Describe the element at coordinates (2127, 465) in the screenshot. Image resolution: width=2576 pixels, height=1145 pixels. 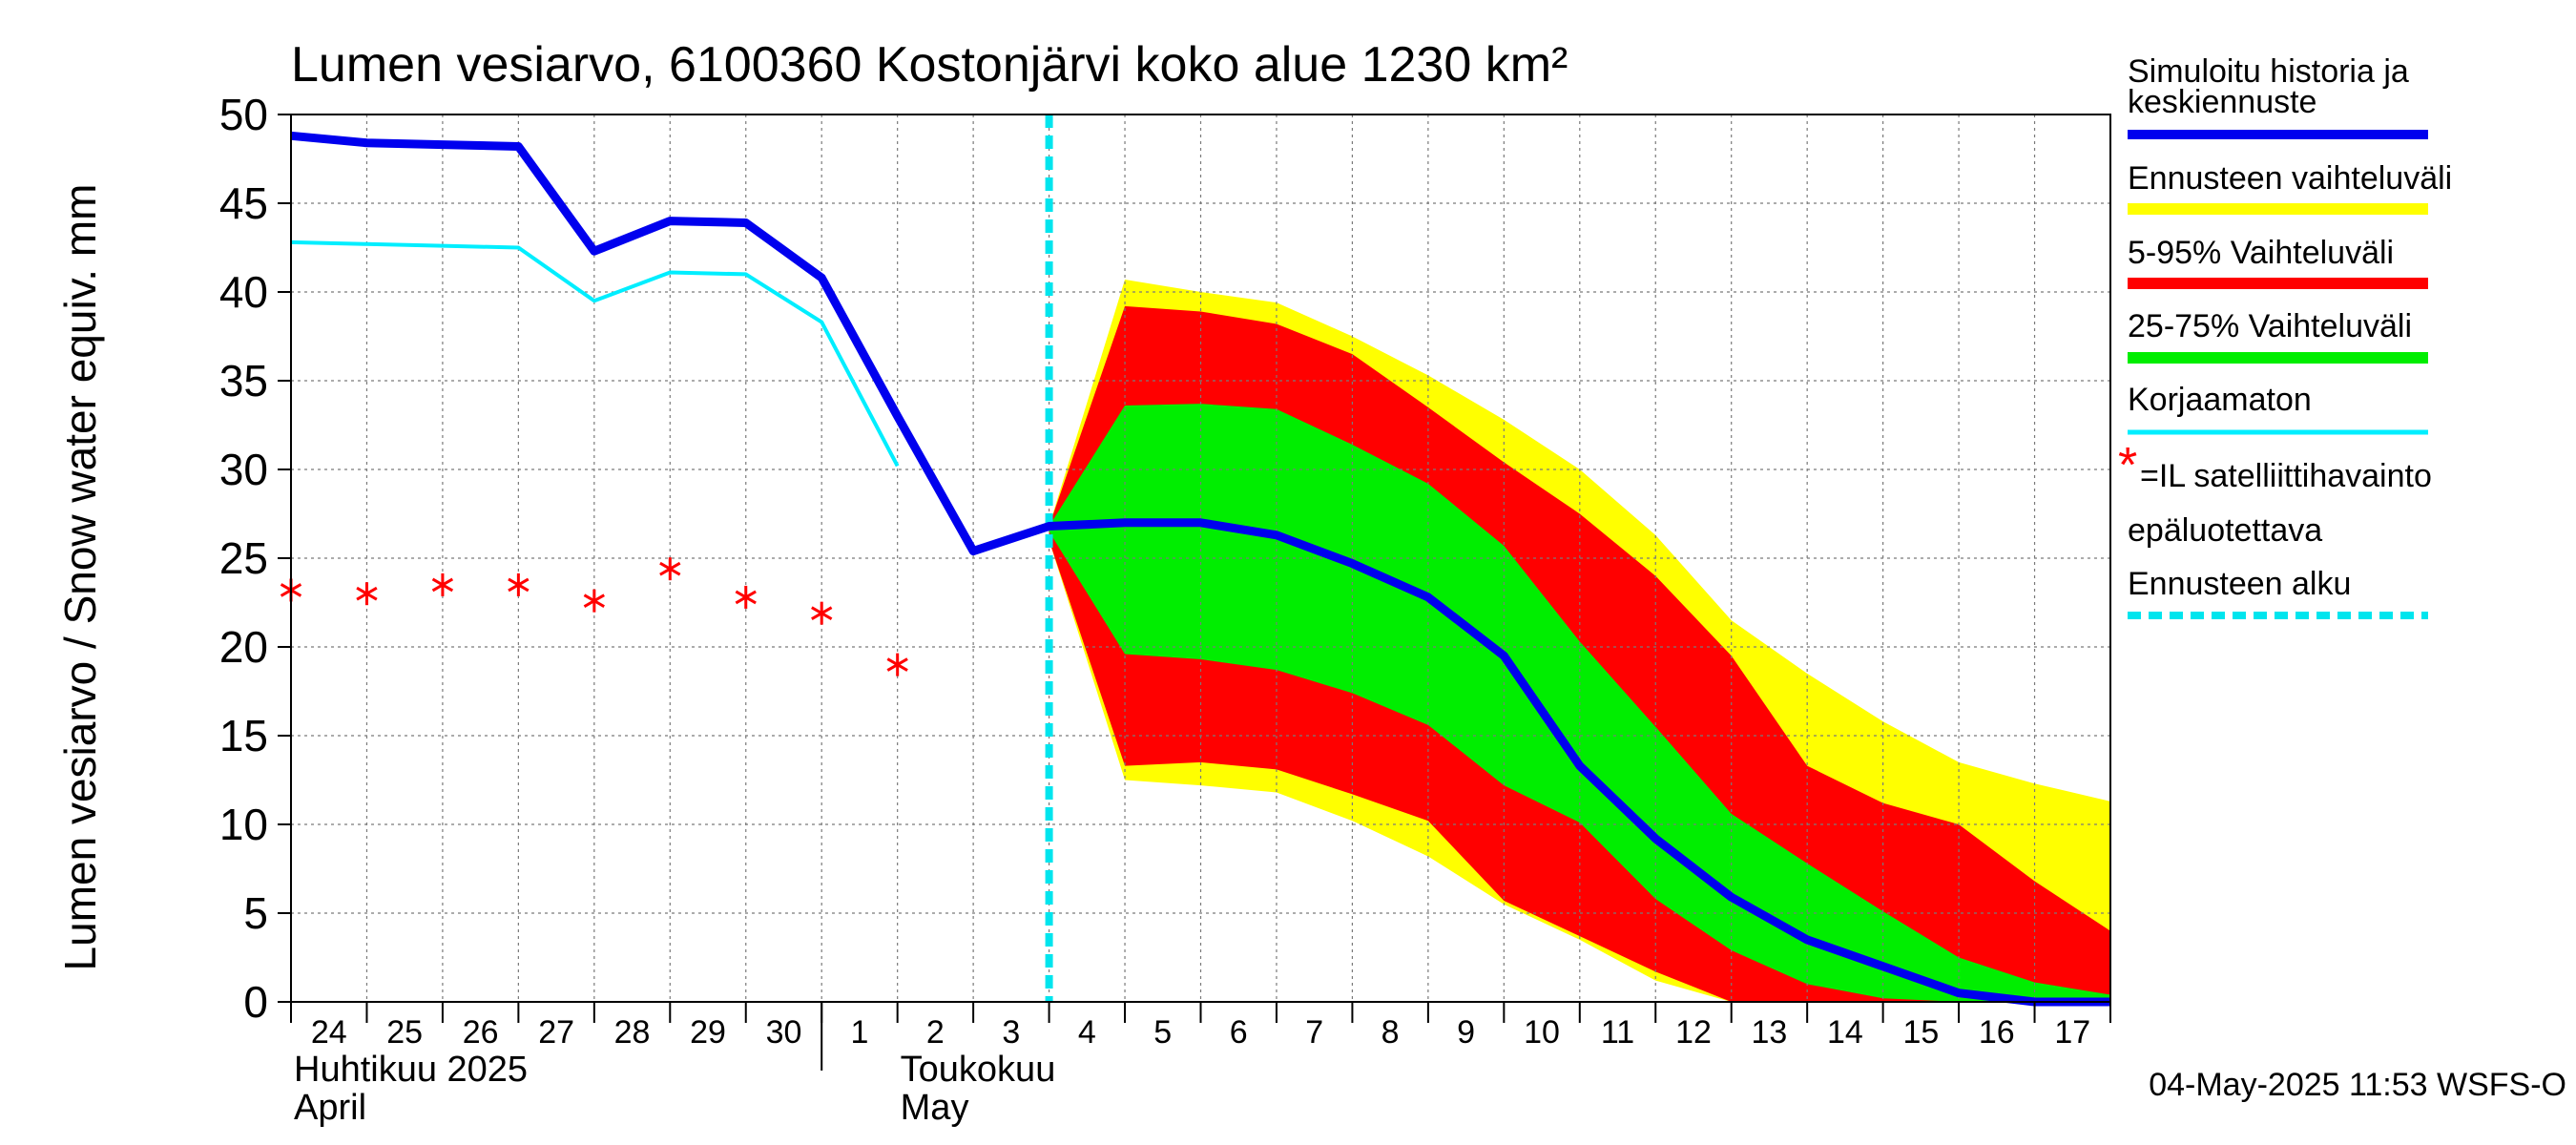
I see `legend-obs-marker: *` at that location.